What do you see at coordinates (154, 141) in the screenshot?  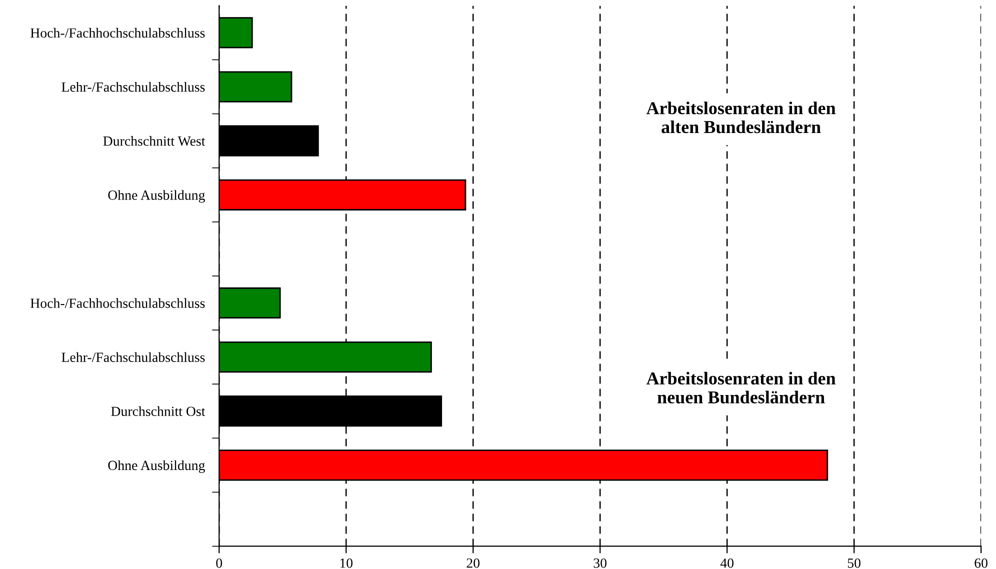 I see `y-tick-label: Durchschnitt West` at bounding box center [154, 141].